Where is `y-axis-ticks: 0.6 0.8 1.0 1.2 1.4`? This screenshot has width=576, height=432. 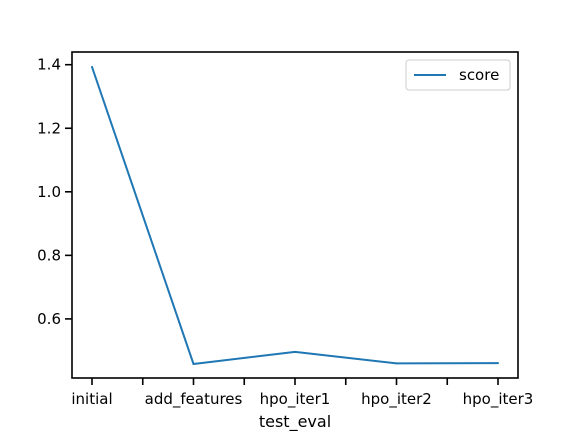
y-axis-ticks: 0.6 0.8 1.0 1.2 1.4 is located at coordinates (54, 192).